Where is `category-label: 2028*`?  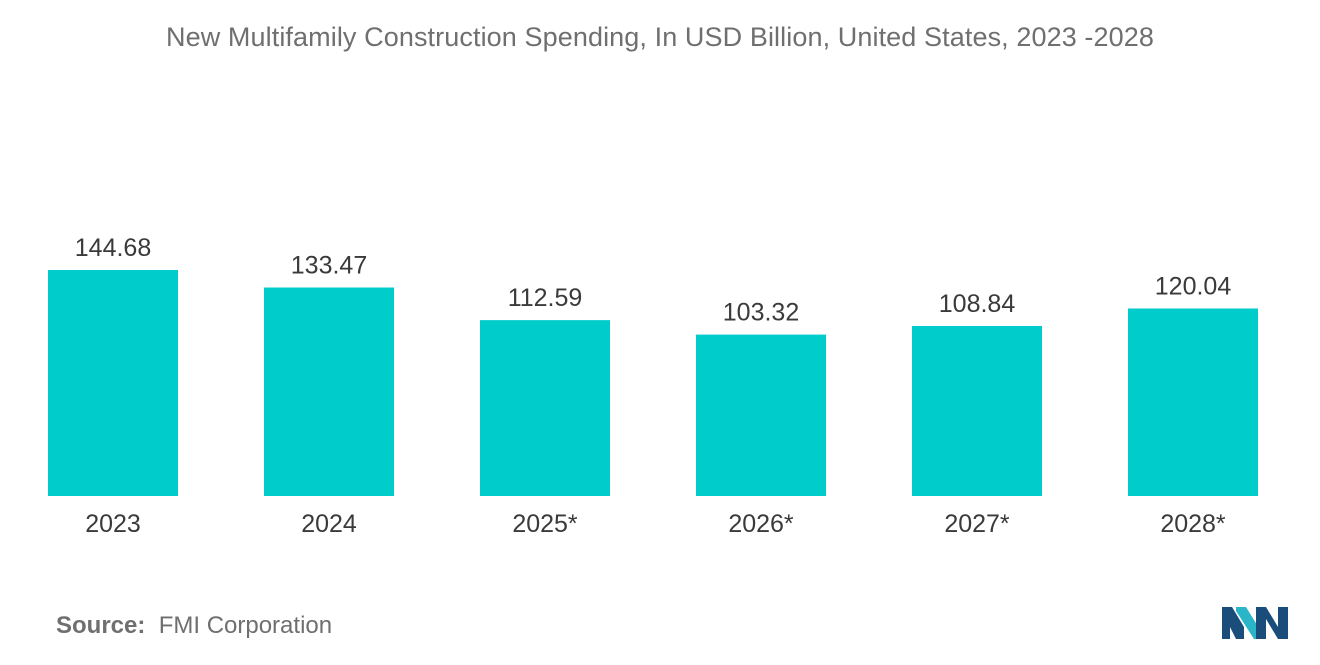 category-label: 2028* is located at coordinates (1193, 524).